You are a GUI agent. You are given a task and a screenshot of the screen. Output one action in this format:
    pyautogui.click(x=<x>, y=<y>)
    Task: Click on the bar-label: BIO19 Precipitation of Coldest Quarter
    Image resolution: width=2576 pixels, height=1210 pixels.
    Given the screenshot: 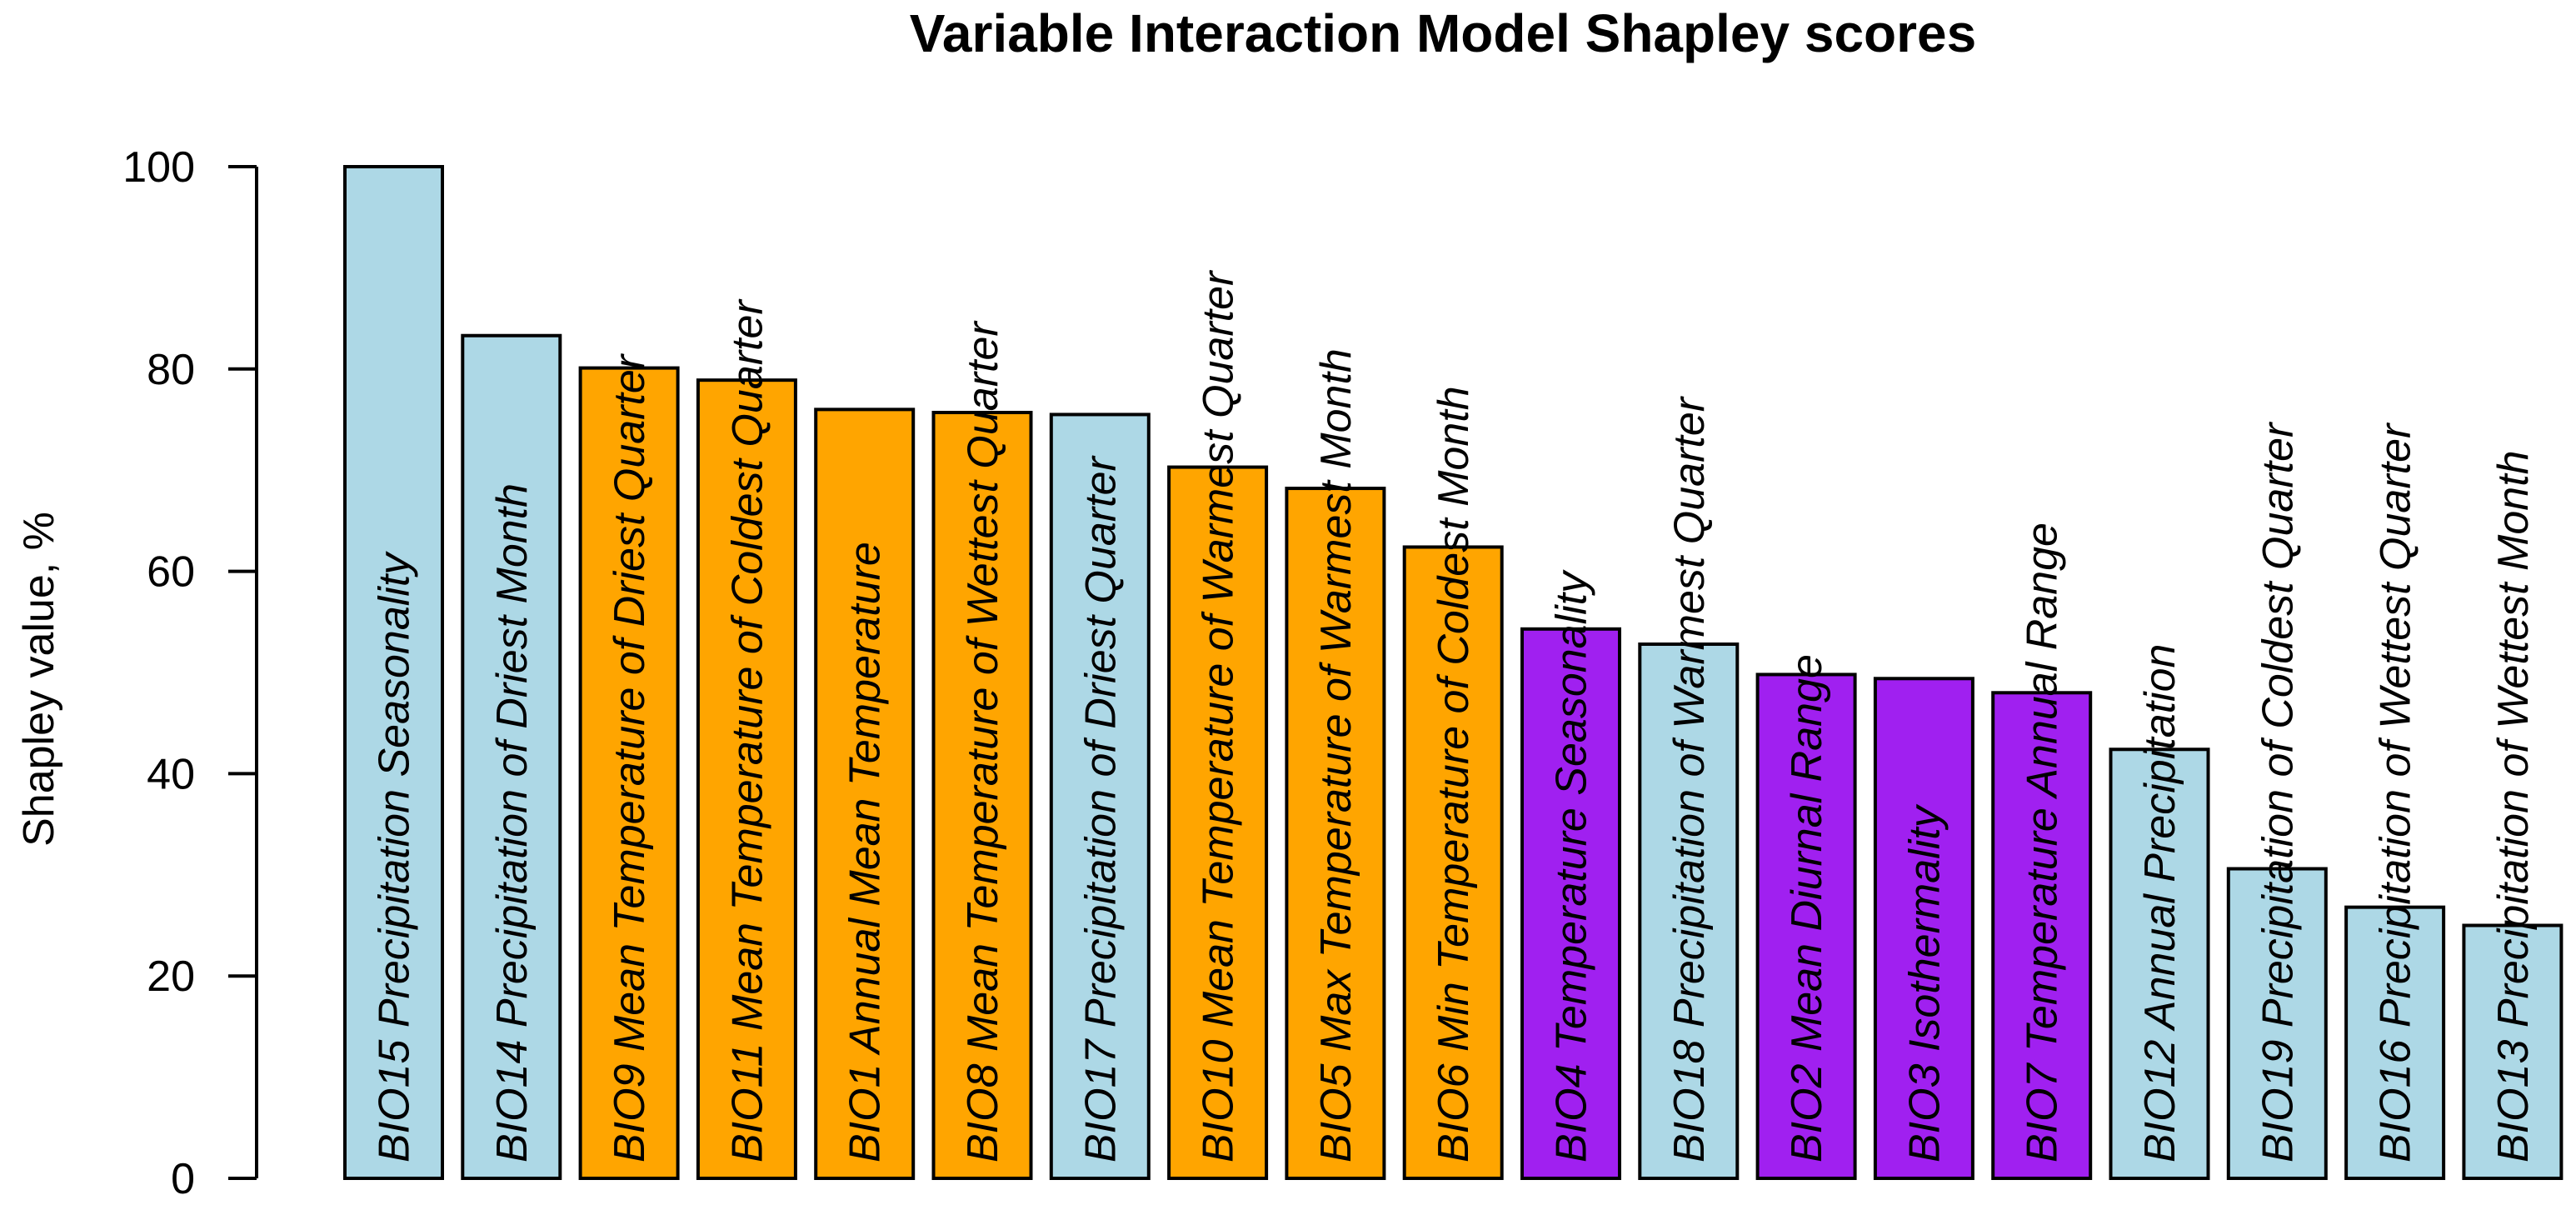 What is the action you would take?
    pyautogui.click(x=2278, y=791)
    